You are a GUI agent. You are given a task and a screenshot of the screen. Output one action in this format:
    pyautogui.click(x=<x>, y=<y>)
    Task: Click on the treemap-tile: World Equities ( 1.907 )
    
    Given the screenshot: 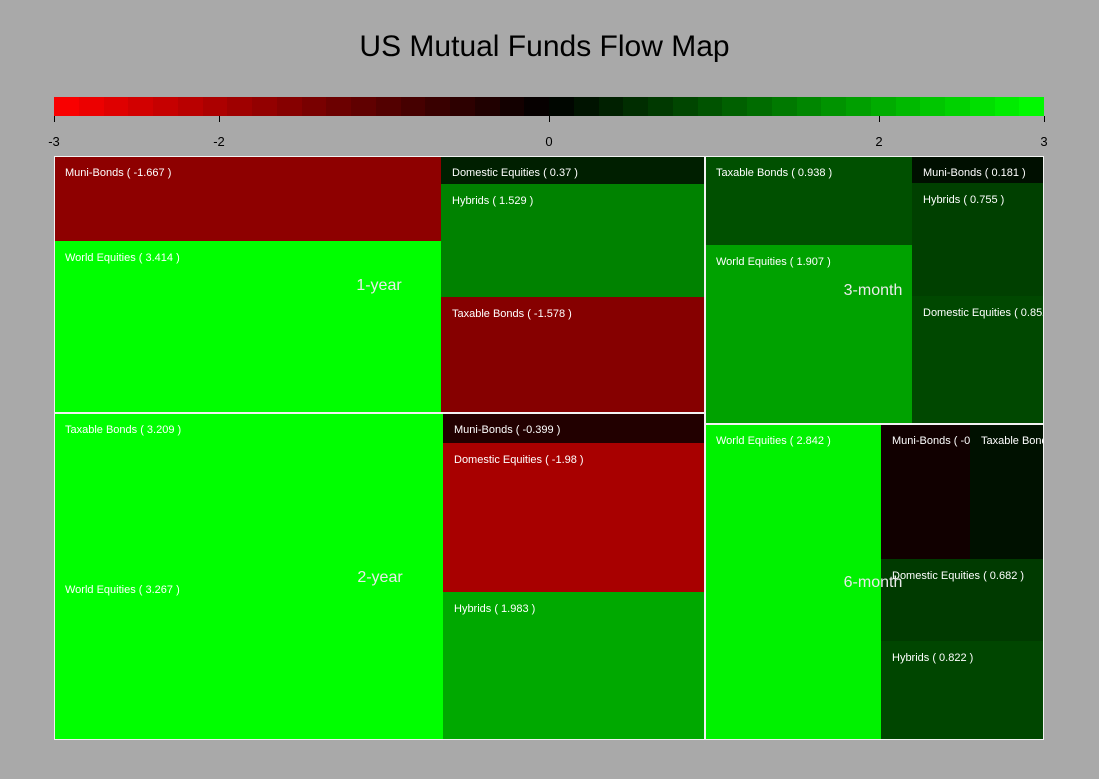 What is the action you would take?
    pyautogui.click(x=808, y=334)
    